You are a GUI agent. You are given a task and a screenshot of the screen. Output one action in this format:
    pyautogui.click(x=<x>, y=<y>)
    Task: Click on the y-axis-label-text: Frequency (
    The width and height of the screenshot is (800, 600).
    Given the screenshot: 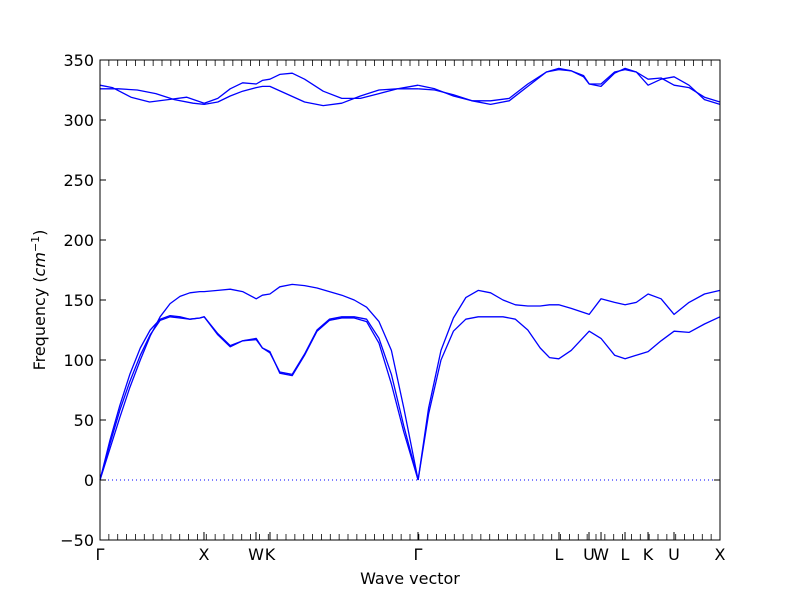 What is the action you would take?
    pyautogui.click(x=39, y=323)
    